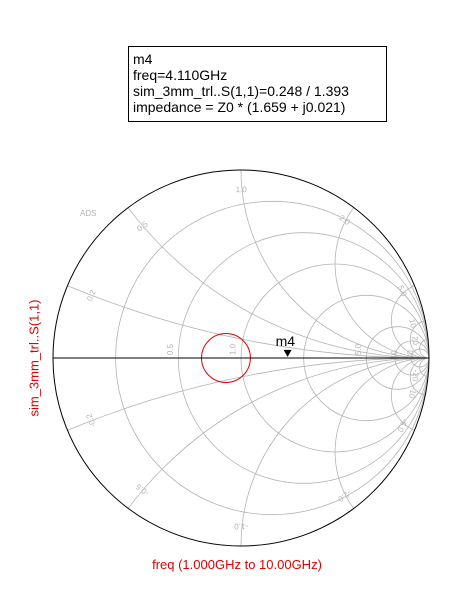 Image resolution: width=474 pixels, height=603 pixels. I want to click on tick-label: -1.0, so click(241, 526).